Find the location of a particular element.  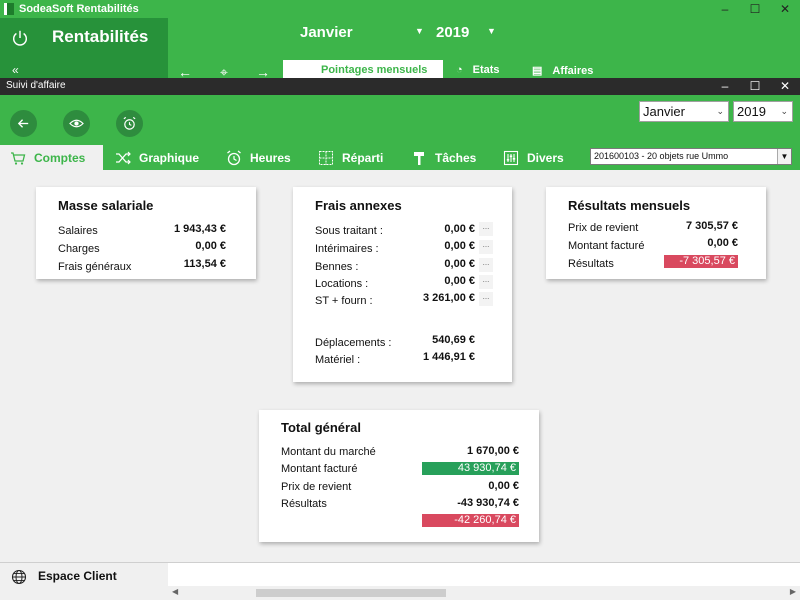

view-button is located at coordinates (76, 123).